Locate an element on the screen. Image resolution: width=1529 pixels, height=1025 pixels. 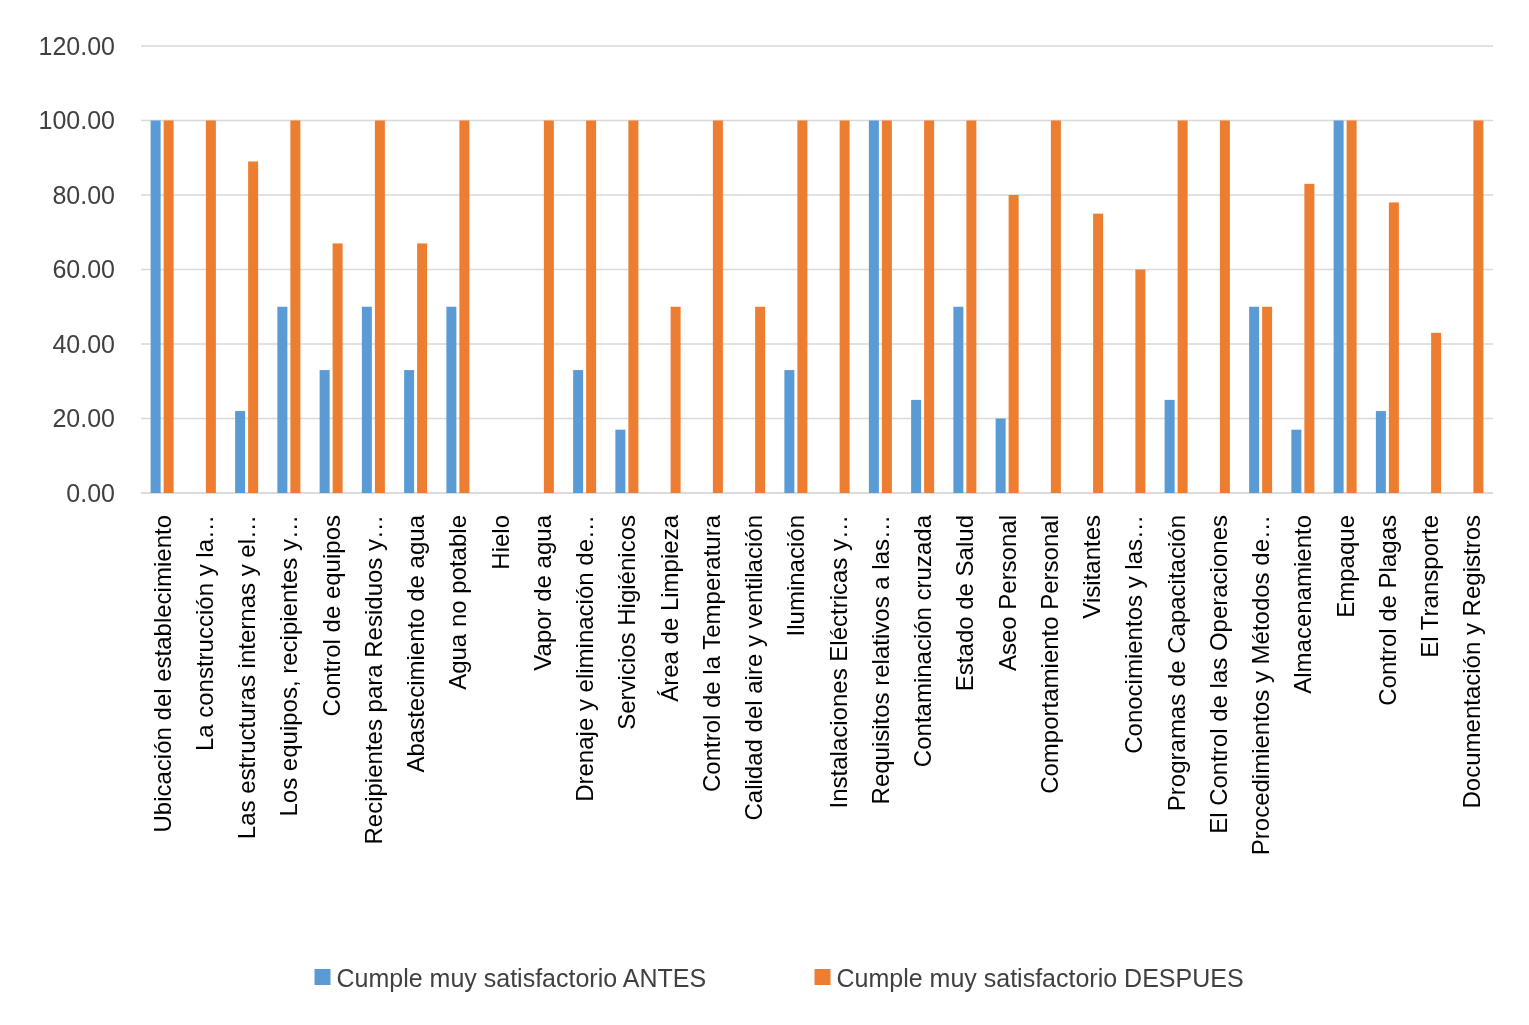
x-tick-label: Comportamiento Personal is located at coordinates (1049, 654).